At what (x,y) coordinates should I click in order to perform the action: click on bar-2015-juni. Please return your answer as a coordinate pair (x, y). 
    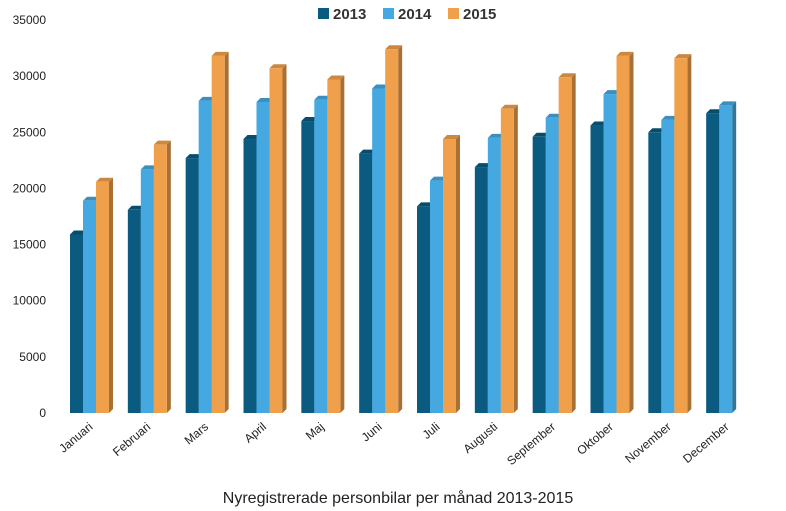
    Looking at the image, I should click on (394, 229).